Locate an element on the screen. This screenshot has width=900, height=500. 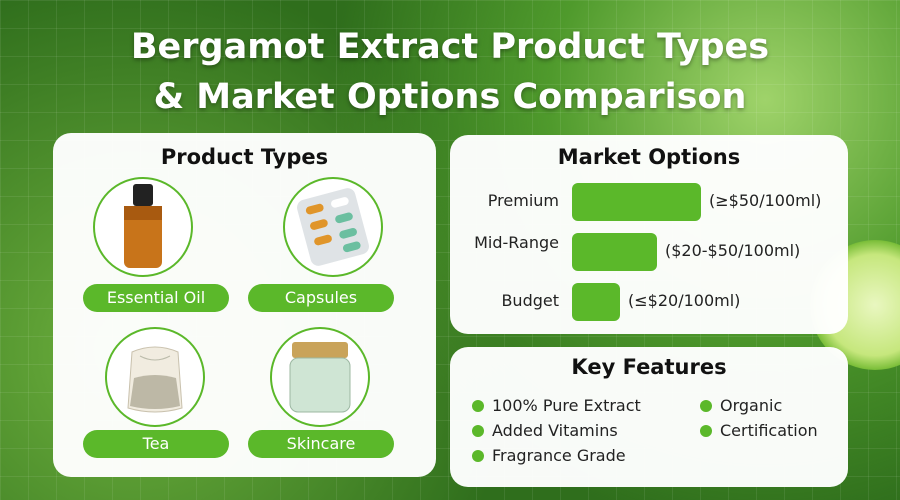
tea-label: Tea is located at coordinates (156, 444).